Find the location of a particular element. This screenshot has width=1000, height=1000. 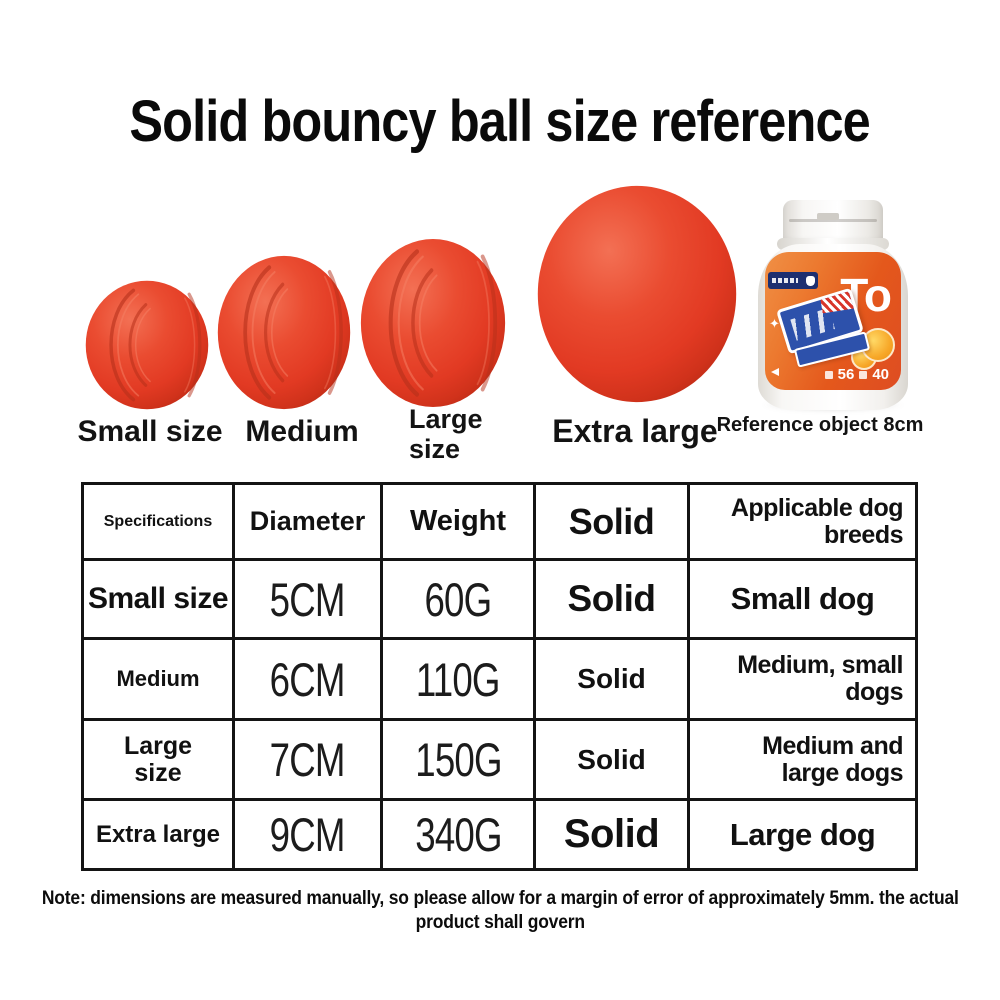

cell-weight: 340G is located at coordinates (458, 834).